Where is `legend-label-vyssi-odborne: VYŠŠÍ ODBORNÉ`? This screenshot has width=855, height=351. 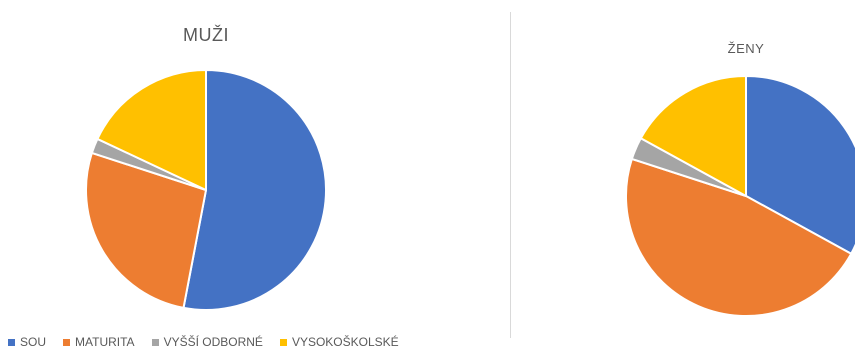
legend-label-vyssi-odborne: VYŠŠÍ ODBORNÉ is located at coordinates (213, 342).